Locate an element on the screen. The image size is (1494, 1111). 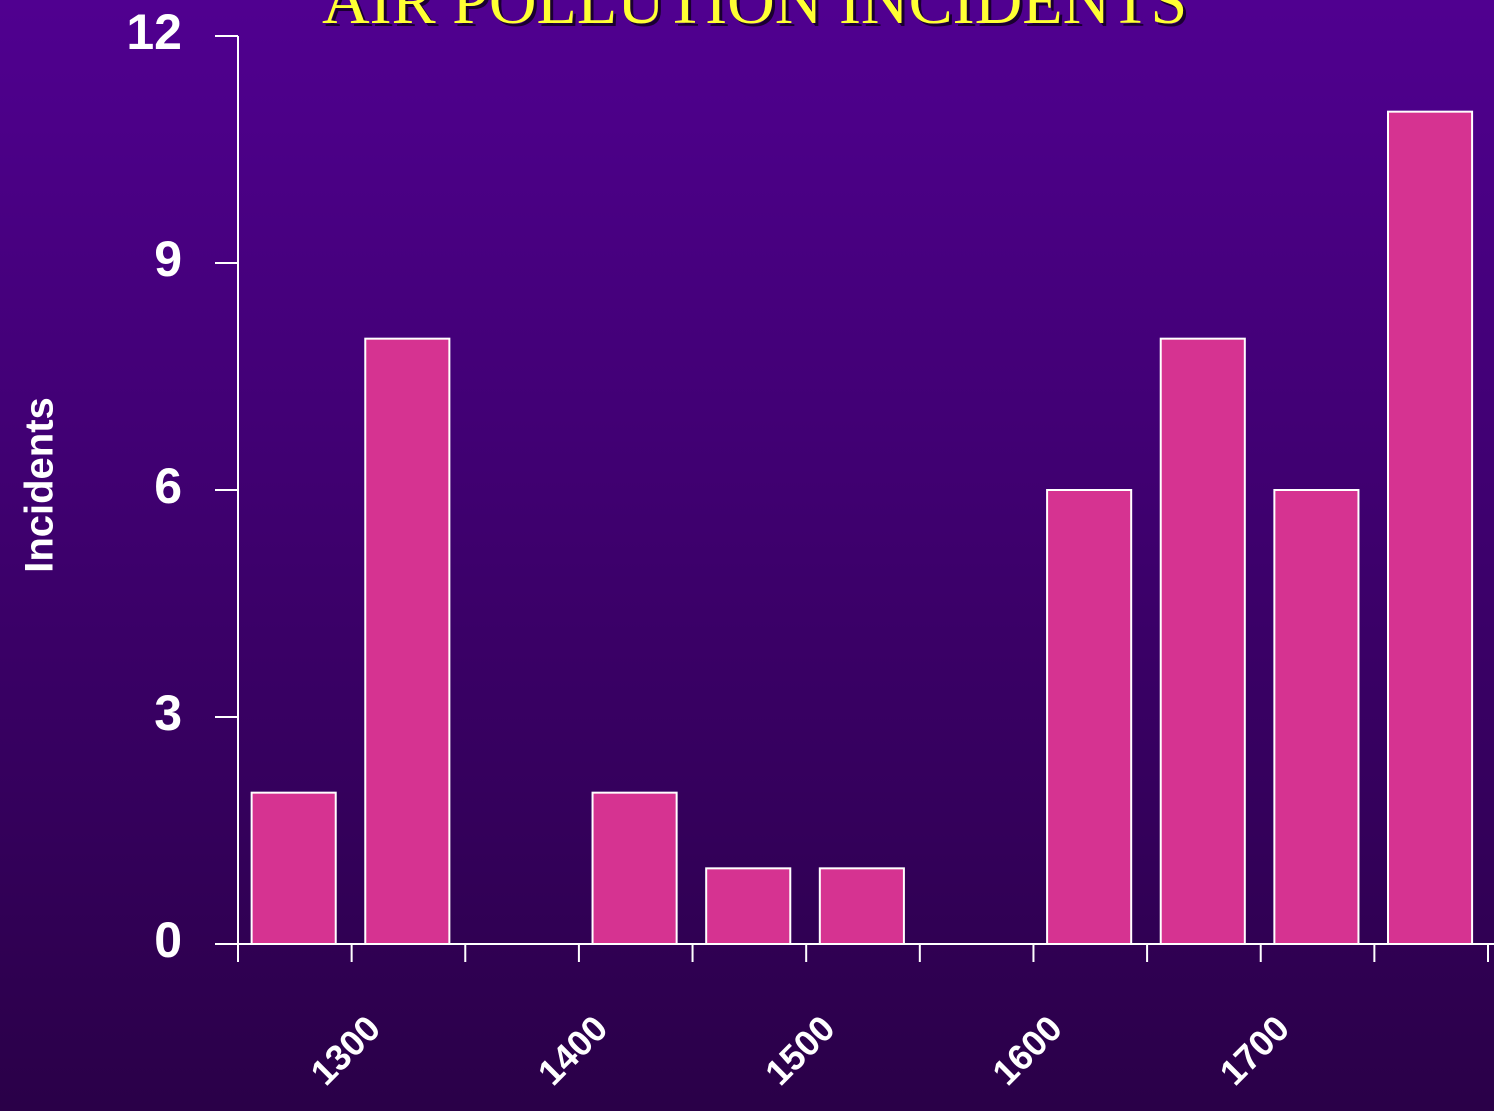
y-tick-label: 9 is located at coordinates (168, 259).